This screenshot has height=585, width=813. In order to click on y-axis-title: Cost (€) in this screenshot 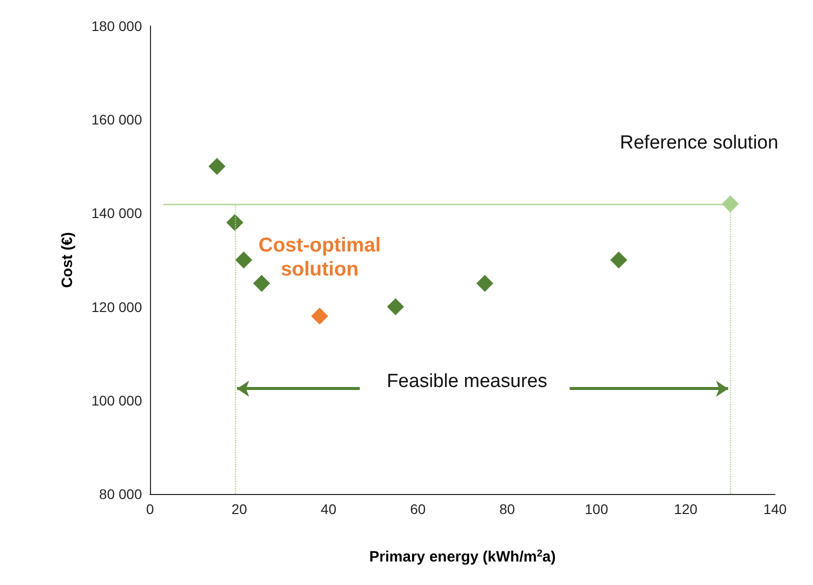, I will do `click(67, 260)`.